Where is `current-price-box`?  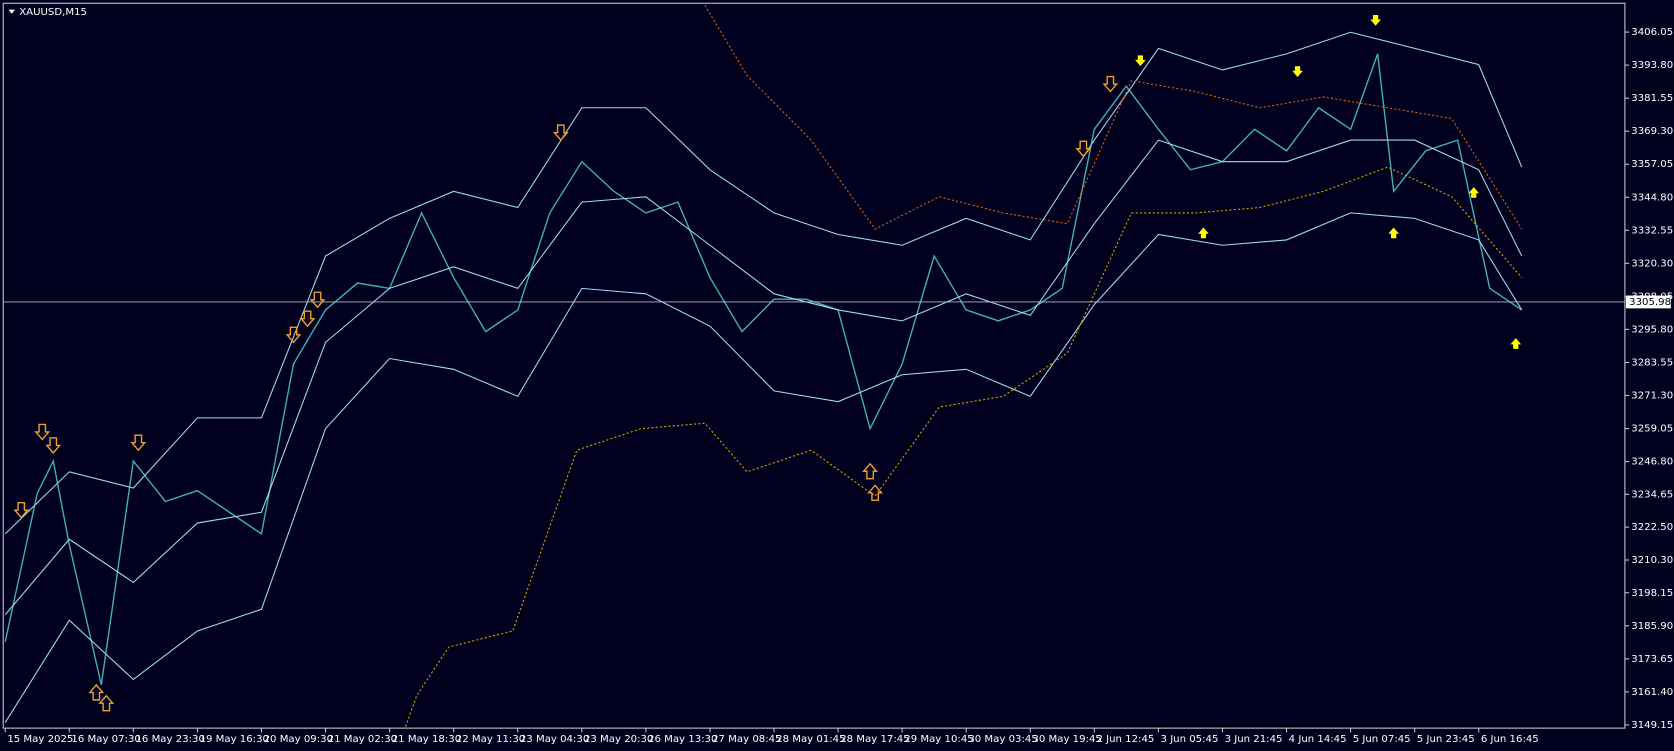 current-price-box is located at coordinates (1648, 302).